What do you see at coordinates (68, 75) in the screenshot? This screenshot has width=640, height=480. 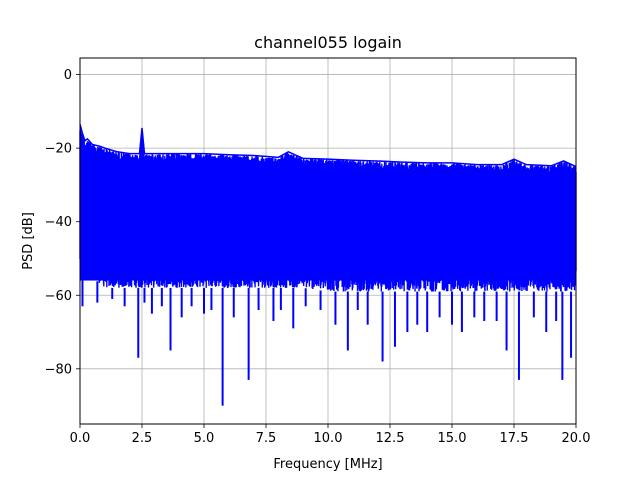 I see `y-tick-label: 0` at bounding box center [68, 75].